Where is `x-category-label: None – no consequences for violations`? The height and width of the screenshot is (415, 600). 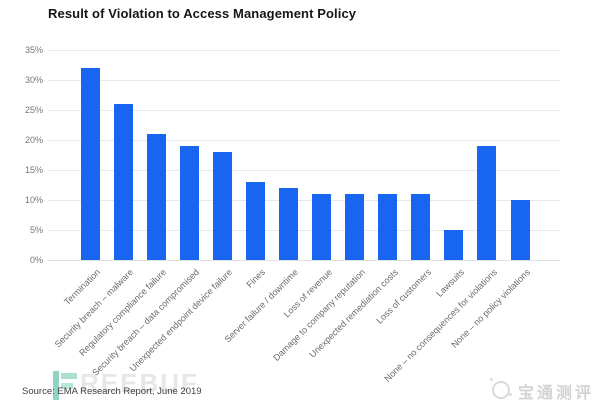 x-category-label: None – no consequences for violations is located at coordinates (441, 325).